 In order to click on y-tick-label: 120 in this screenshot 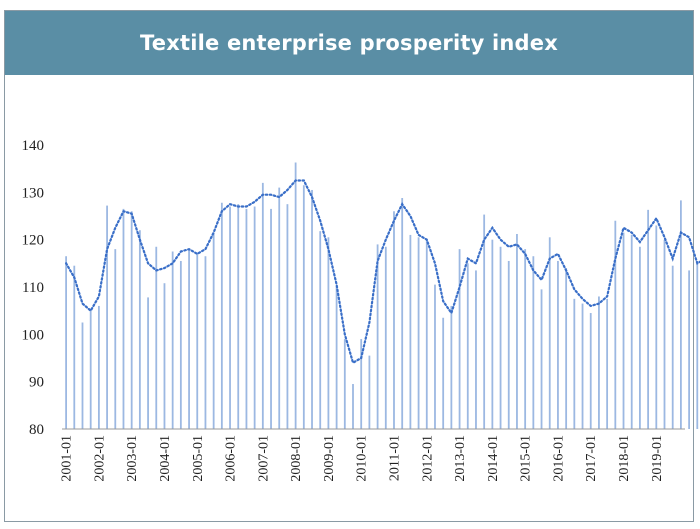, I will do `click(33, 241)`.